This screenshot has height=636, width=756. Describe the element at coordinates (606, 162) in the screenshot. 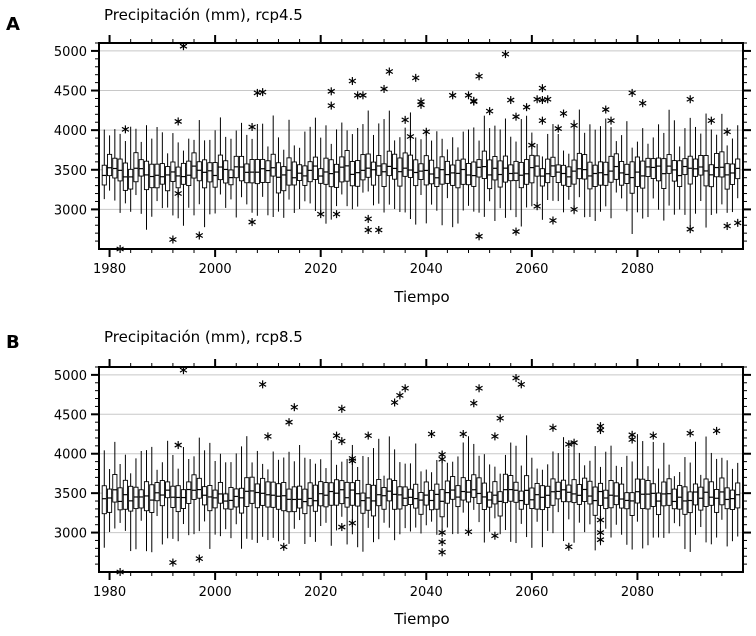

I see `box-2074` at that location.